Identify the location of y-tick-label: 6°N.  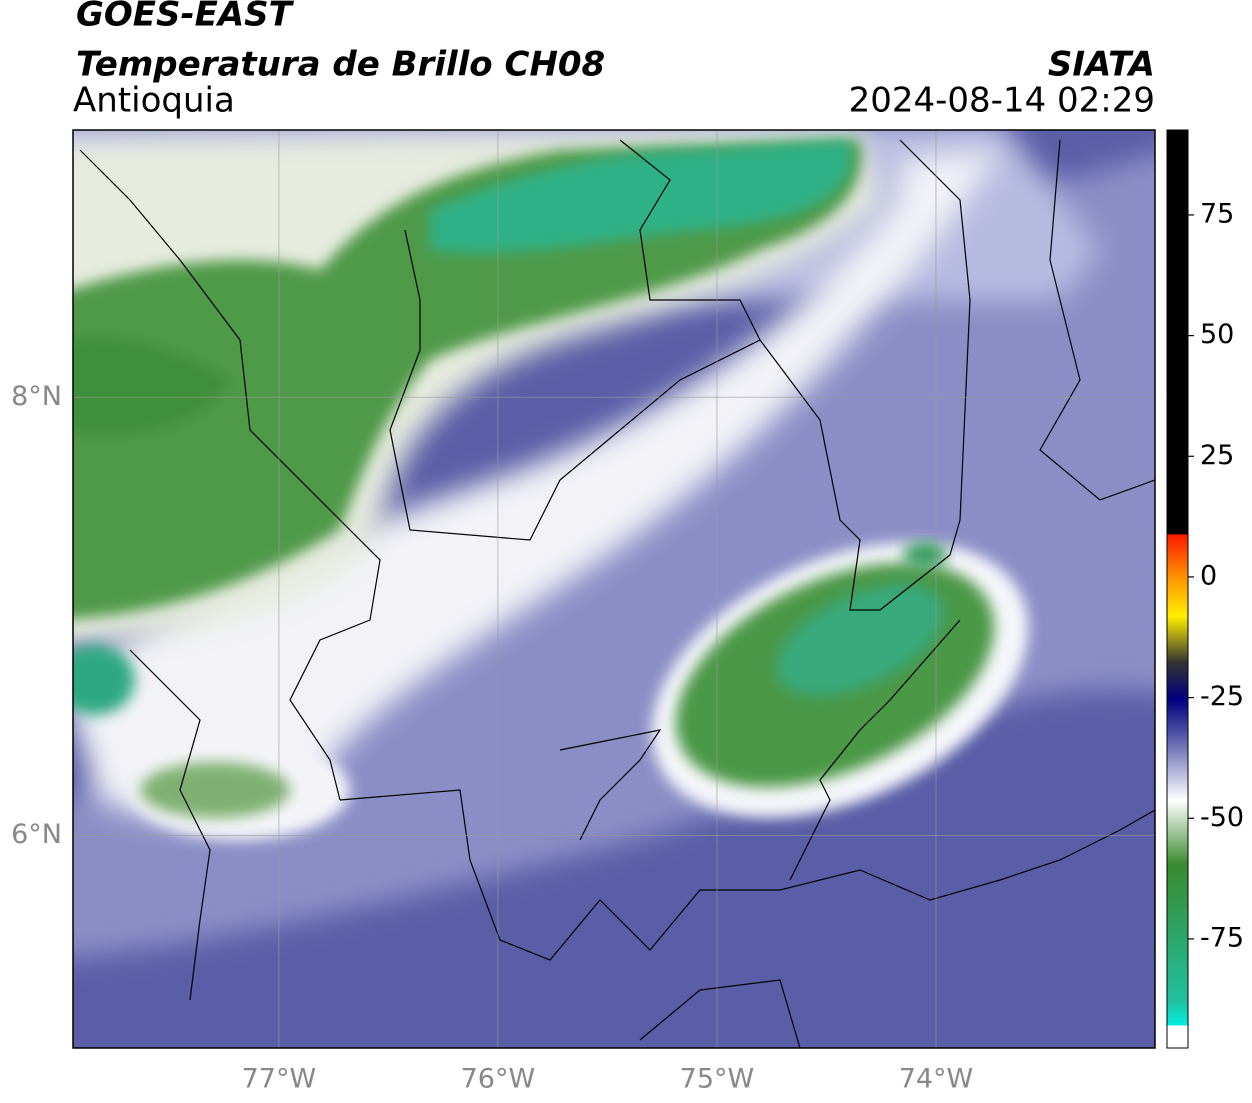
(36, 834).